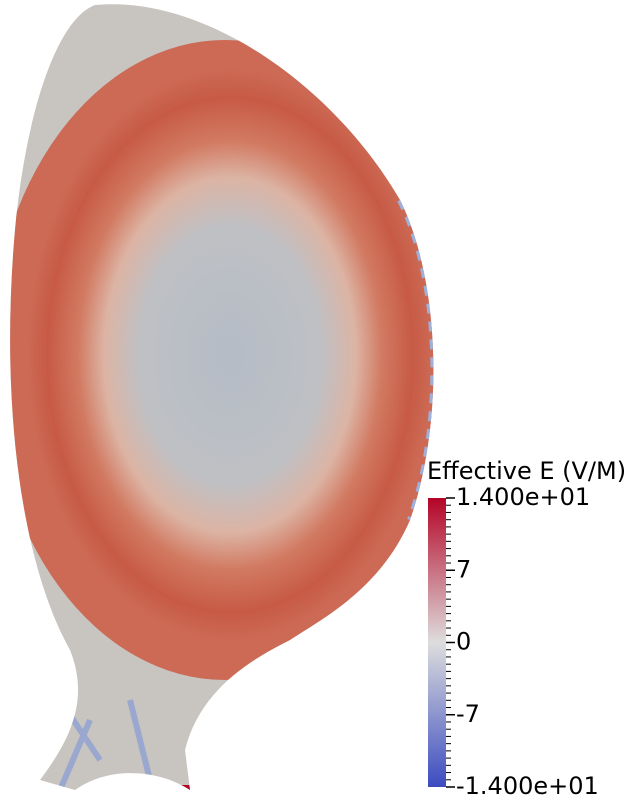  Describe the element at coordinates (513, 640) in the screenshot. I see `colorbar: -1.400e+01 -7 0 7 1.400e+01` at that location.